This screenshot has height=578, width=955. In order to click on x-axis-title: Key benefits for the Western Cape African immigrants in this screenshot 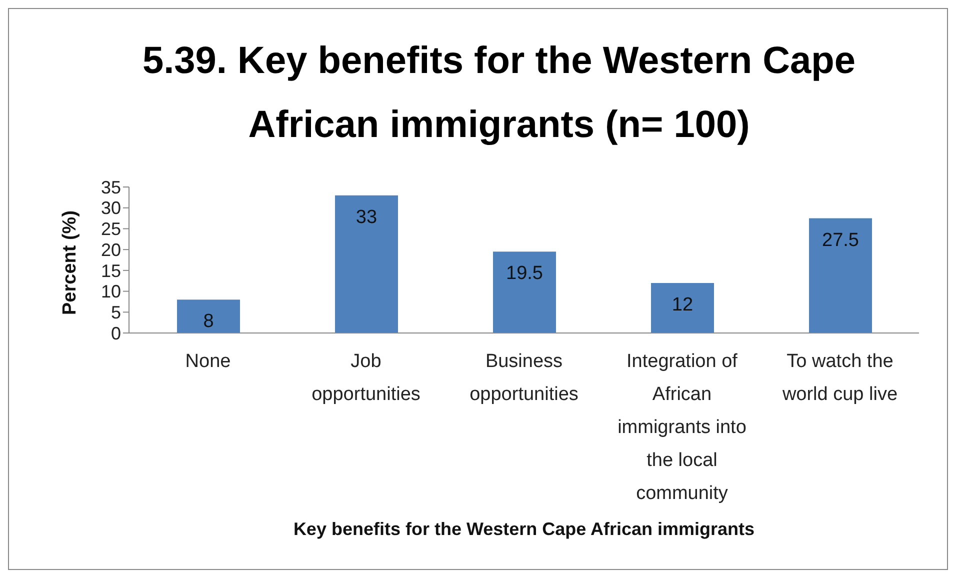, I will do `click(524, 529)`.